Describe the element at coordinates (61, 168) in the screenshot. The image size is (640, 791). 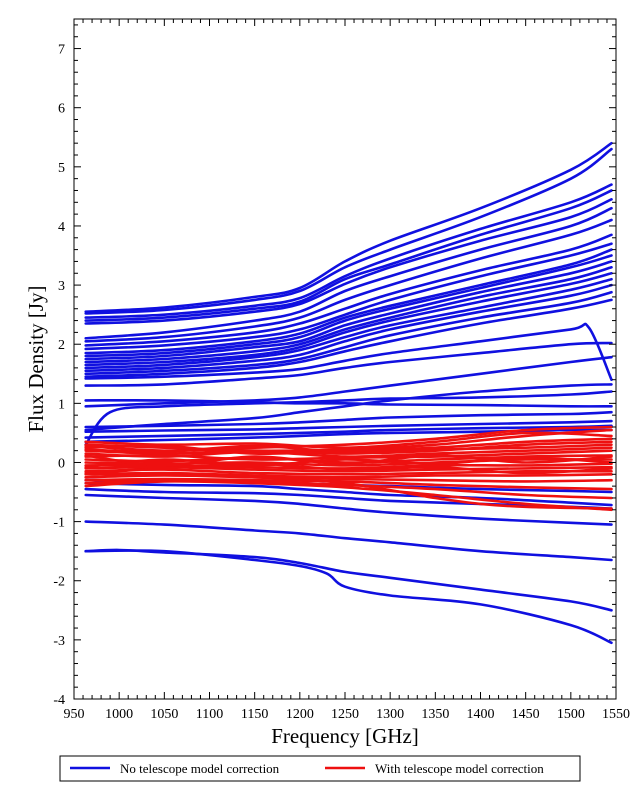
I see `y-tick-label: 5` at that location.